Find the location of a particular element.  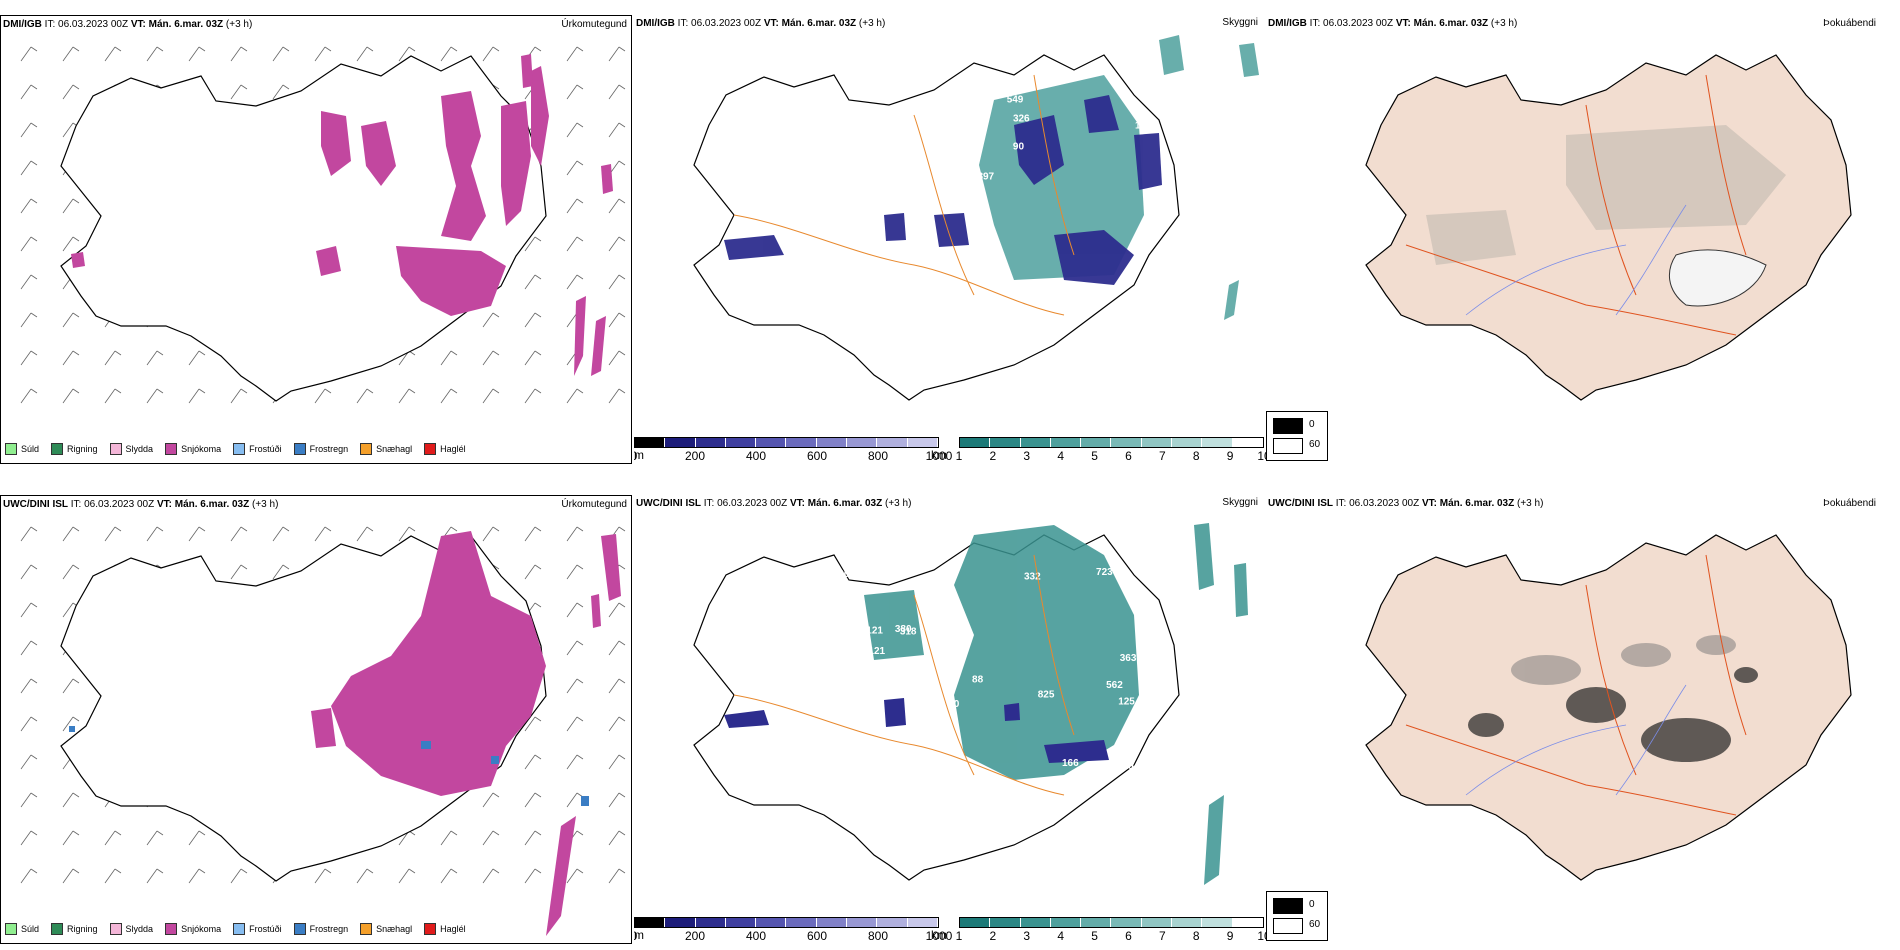

legend-item: Slydda is located at coordinates (131, 929).